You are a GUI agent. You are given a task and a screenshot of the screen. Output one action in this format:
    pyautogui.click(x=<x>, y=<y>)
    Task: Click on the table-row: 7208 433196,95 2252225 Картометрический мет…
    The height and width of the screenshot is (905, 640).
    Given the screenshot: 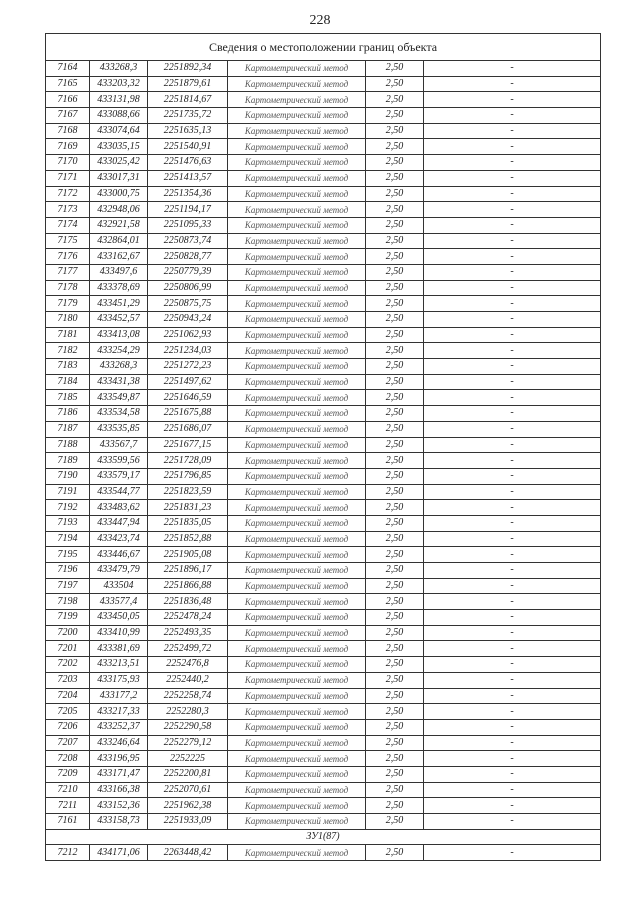 What is the action you would take?
    pyautogui.click(x=323, y=758)
    